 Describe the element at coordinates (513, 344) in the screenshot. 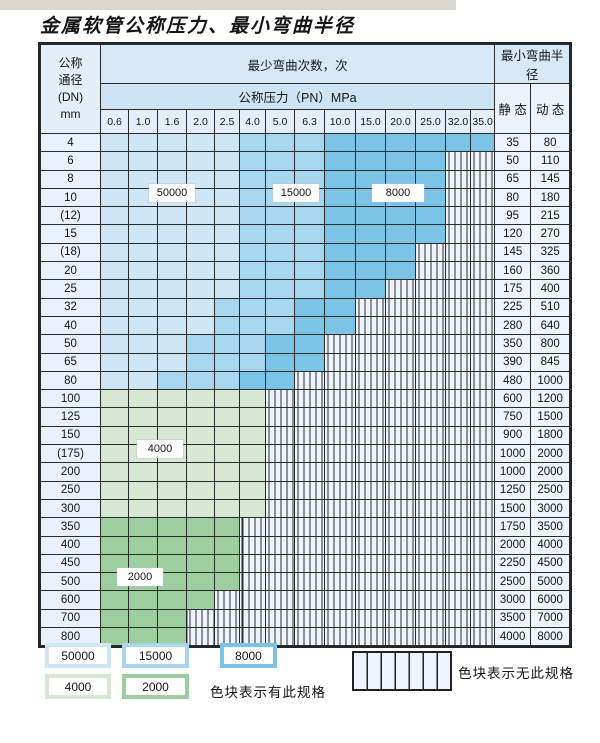

I see `static-value: 350` at that location.